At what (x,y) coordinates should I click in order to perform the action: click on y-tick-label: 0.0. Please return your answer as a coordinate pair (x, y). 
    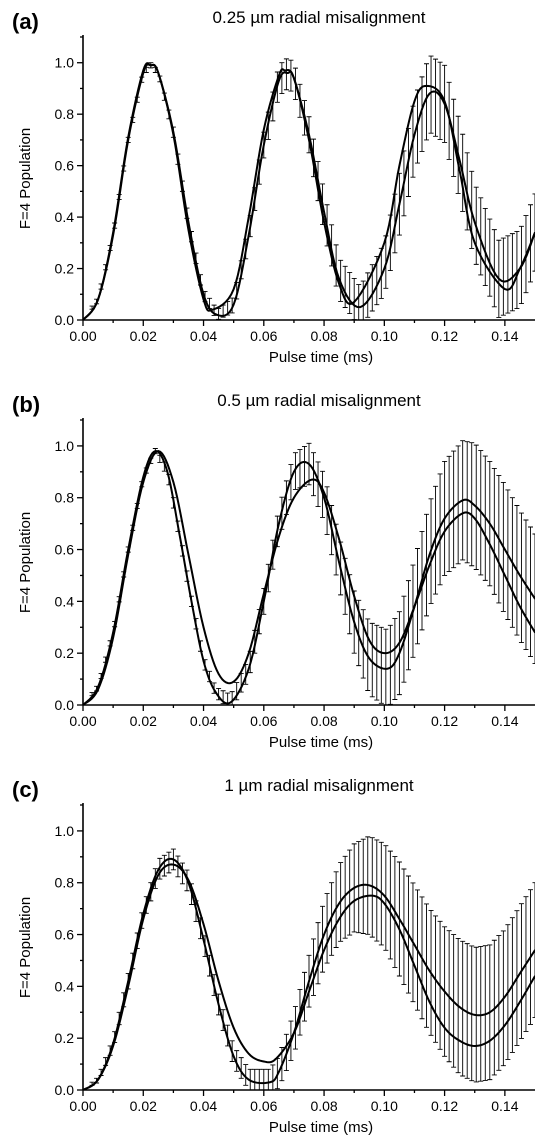
    Looking at the image, I should click on (65, 320).